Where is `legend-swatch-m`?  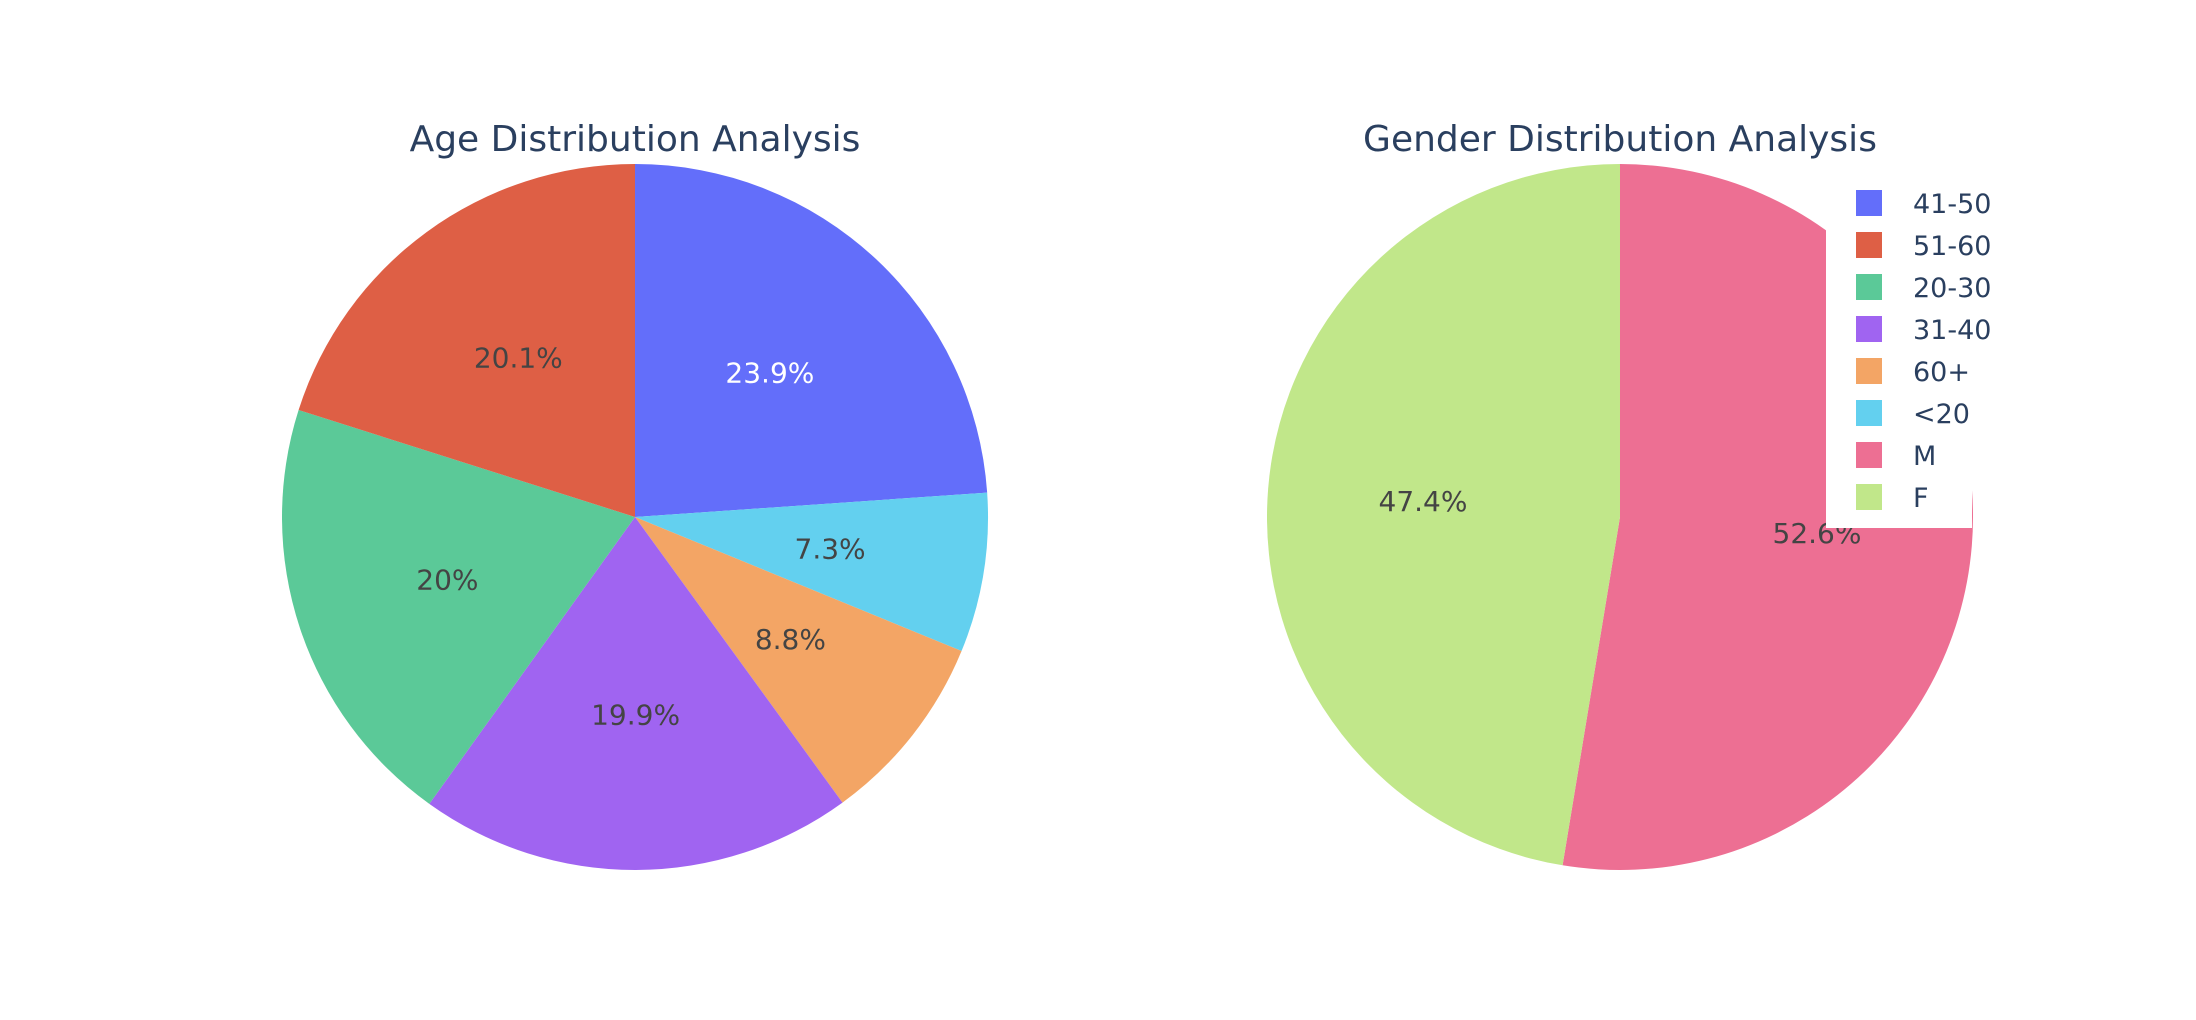
legend-swatch-m is located at coordinates (1869, 455).